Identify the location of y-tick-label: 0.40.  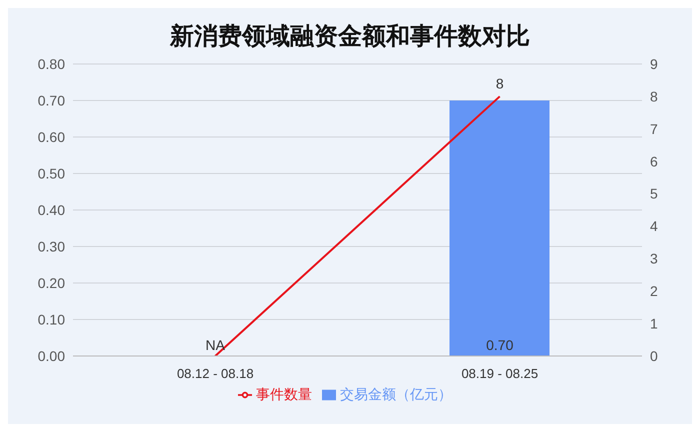
(52, 210).